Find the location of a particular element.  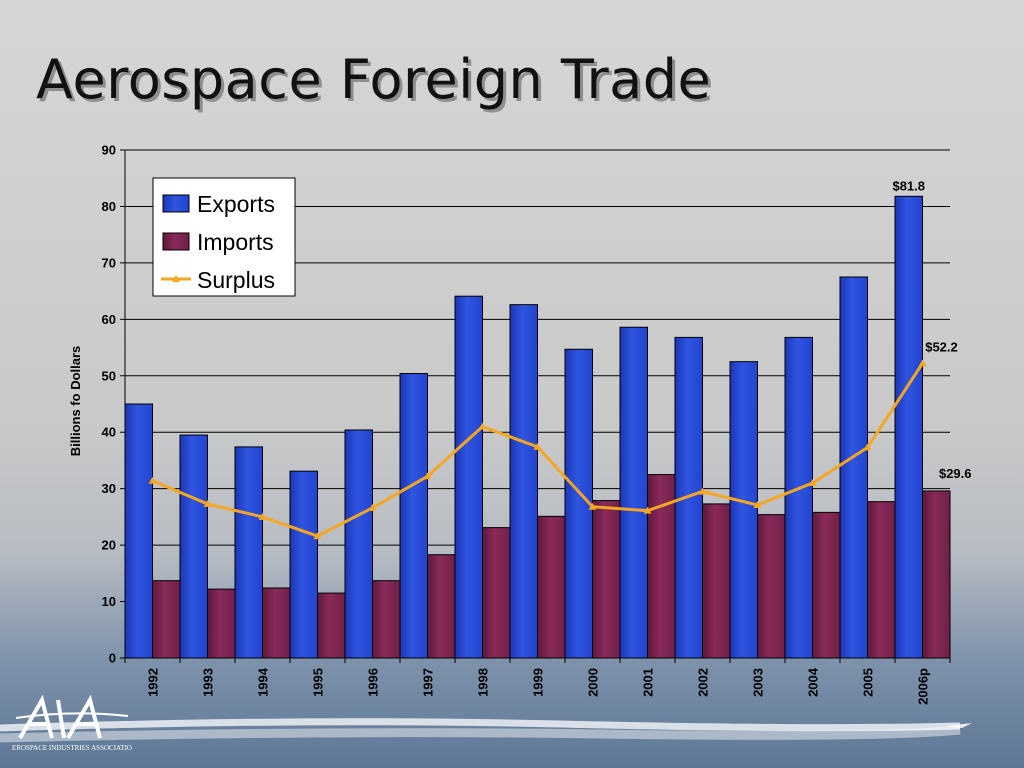

data-label: $52.2 is located at coordinates (941, 346).